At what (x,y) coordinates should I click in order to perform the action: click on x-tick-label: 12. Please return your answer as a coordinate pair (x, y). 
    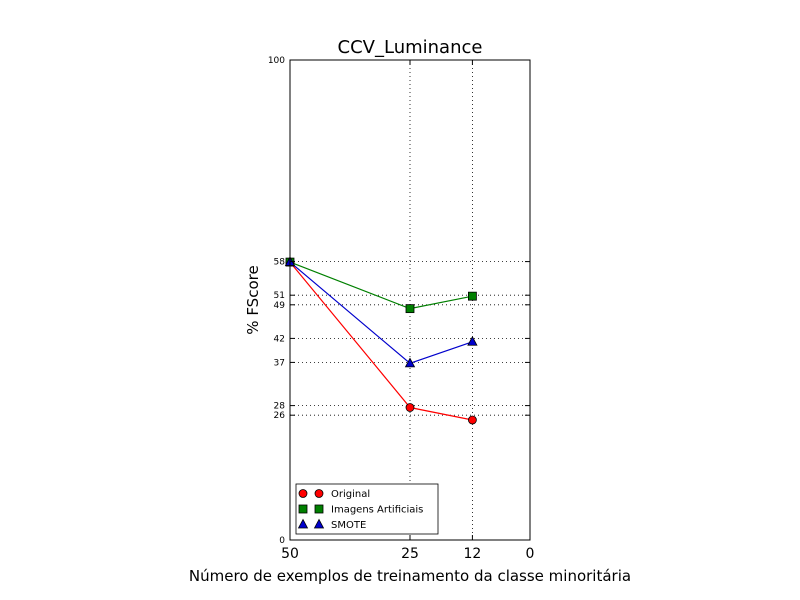
    Looking at the image, I should click on (472, 554).